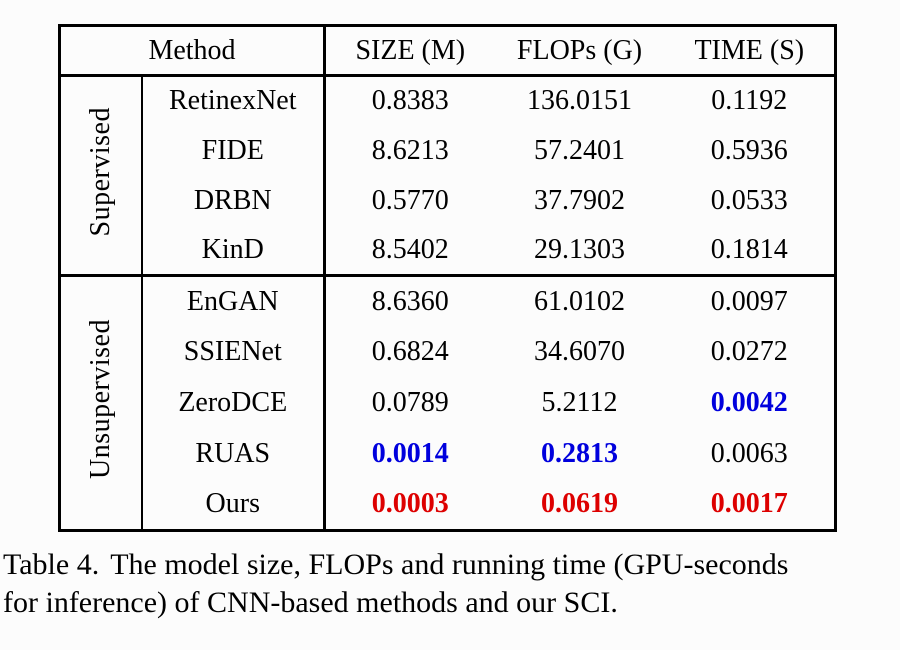  Describe the element at coordinates (51, 564) in the screenshot. I see `caption-tag: Table 4.` at that location.